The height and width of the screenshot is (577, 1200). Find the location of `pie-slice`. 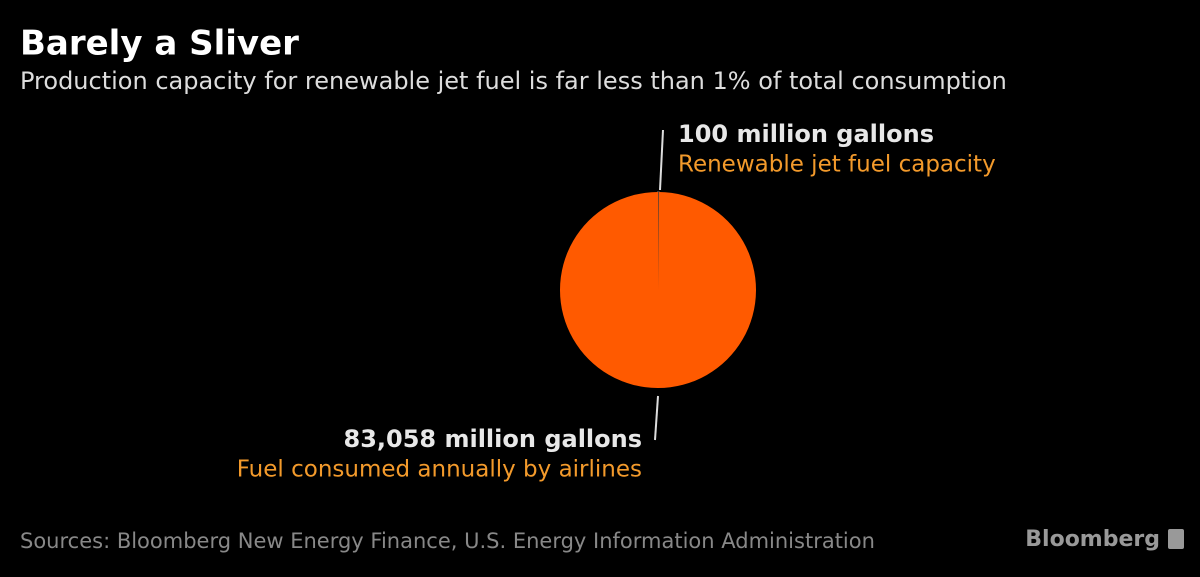

pie-slice is located at coordinates (658, 290).